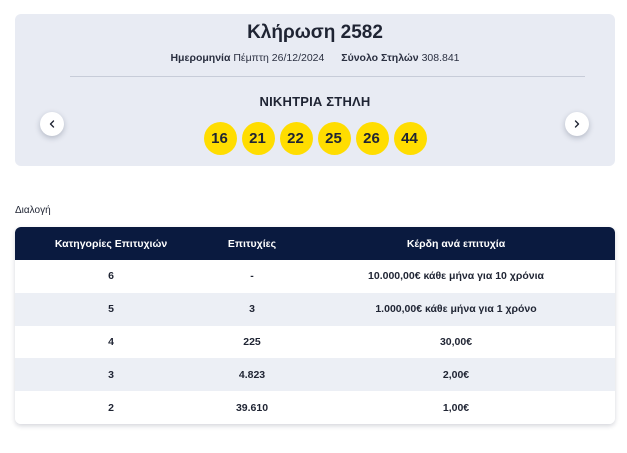 The image size is (627, 453). Describe the element at coordinates (315, 276) in the screenshot. I see `table-row: 6 - 10.000,00€ κάθε μήνα για 10 χρόνια` at that location.